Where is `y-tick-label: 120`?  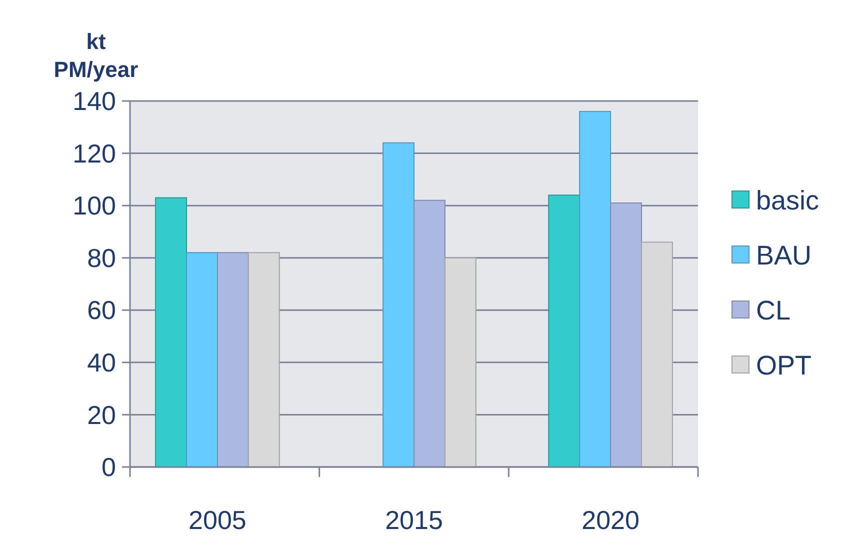 y-tick-label: 120 is located at coordinates (94, 153).